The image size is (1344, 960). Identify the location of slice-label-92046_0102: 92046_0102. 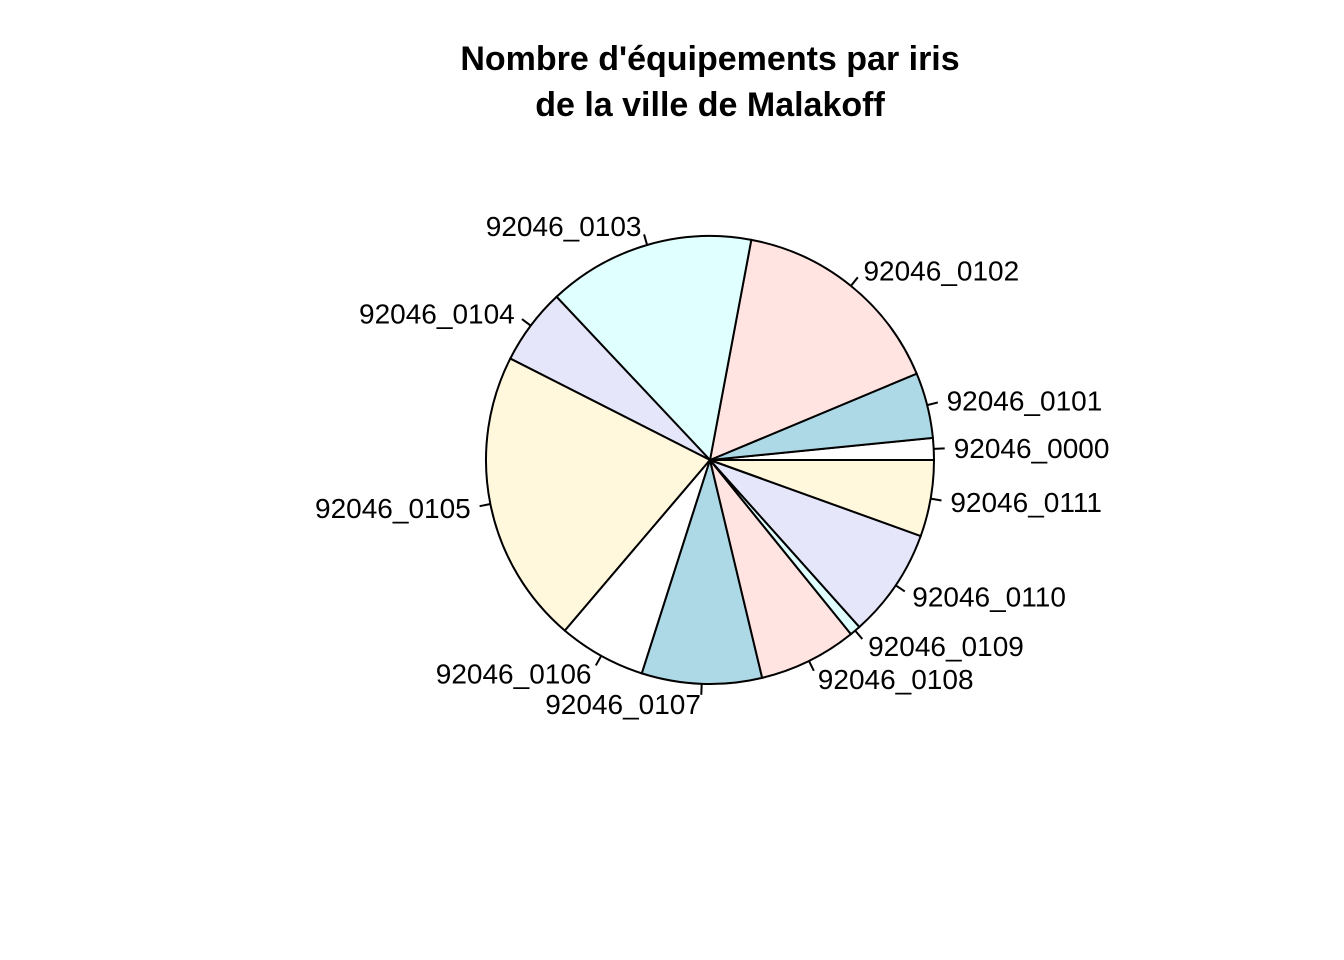
(941, 270).